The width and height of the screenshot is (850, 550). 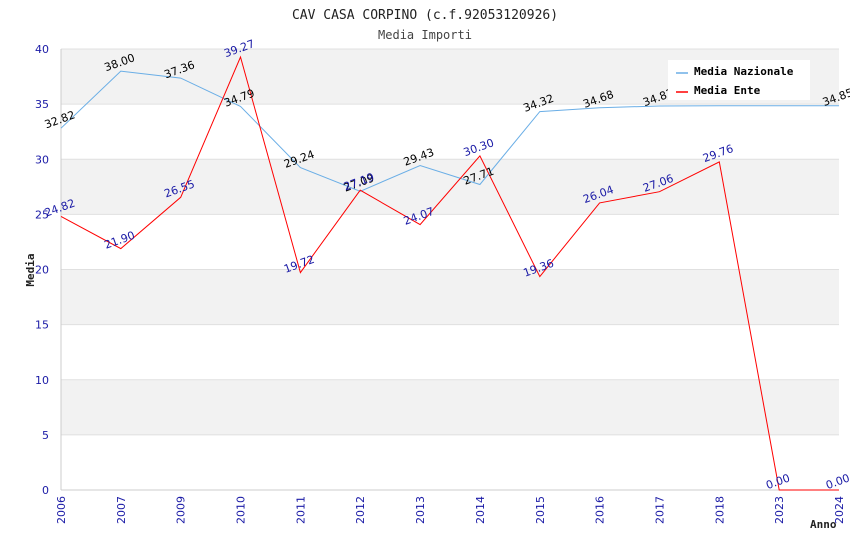 I want to click on x-tick-label: 2006, so click(x=61, y=510).